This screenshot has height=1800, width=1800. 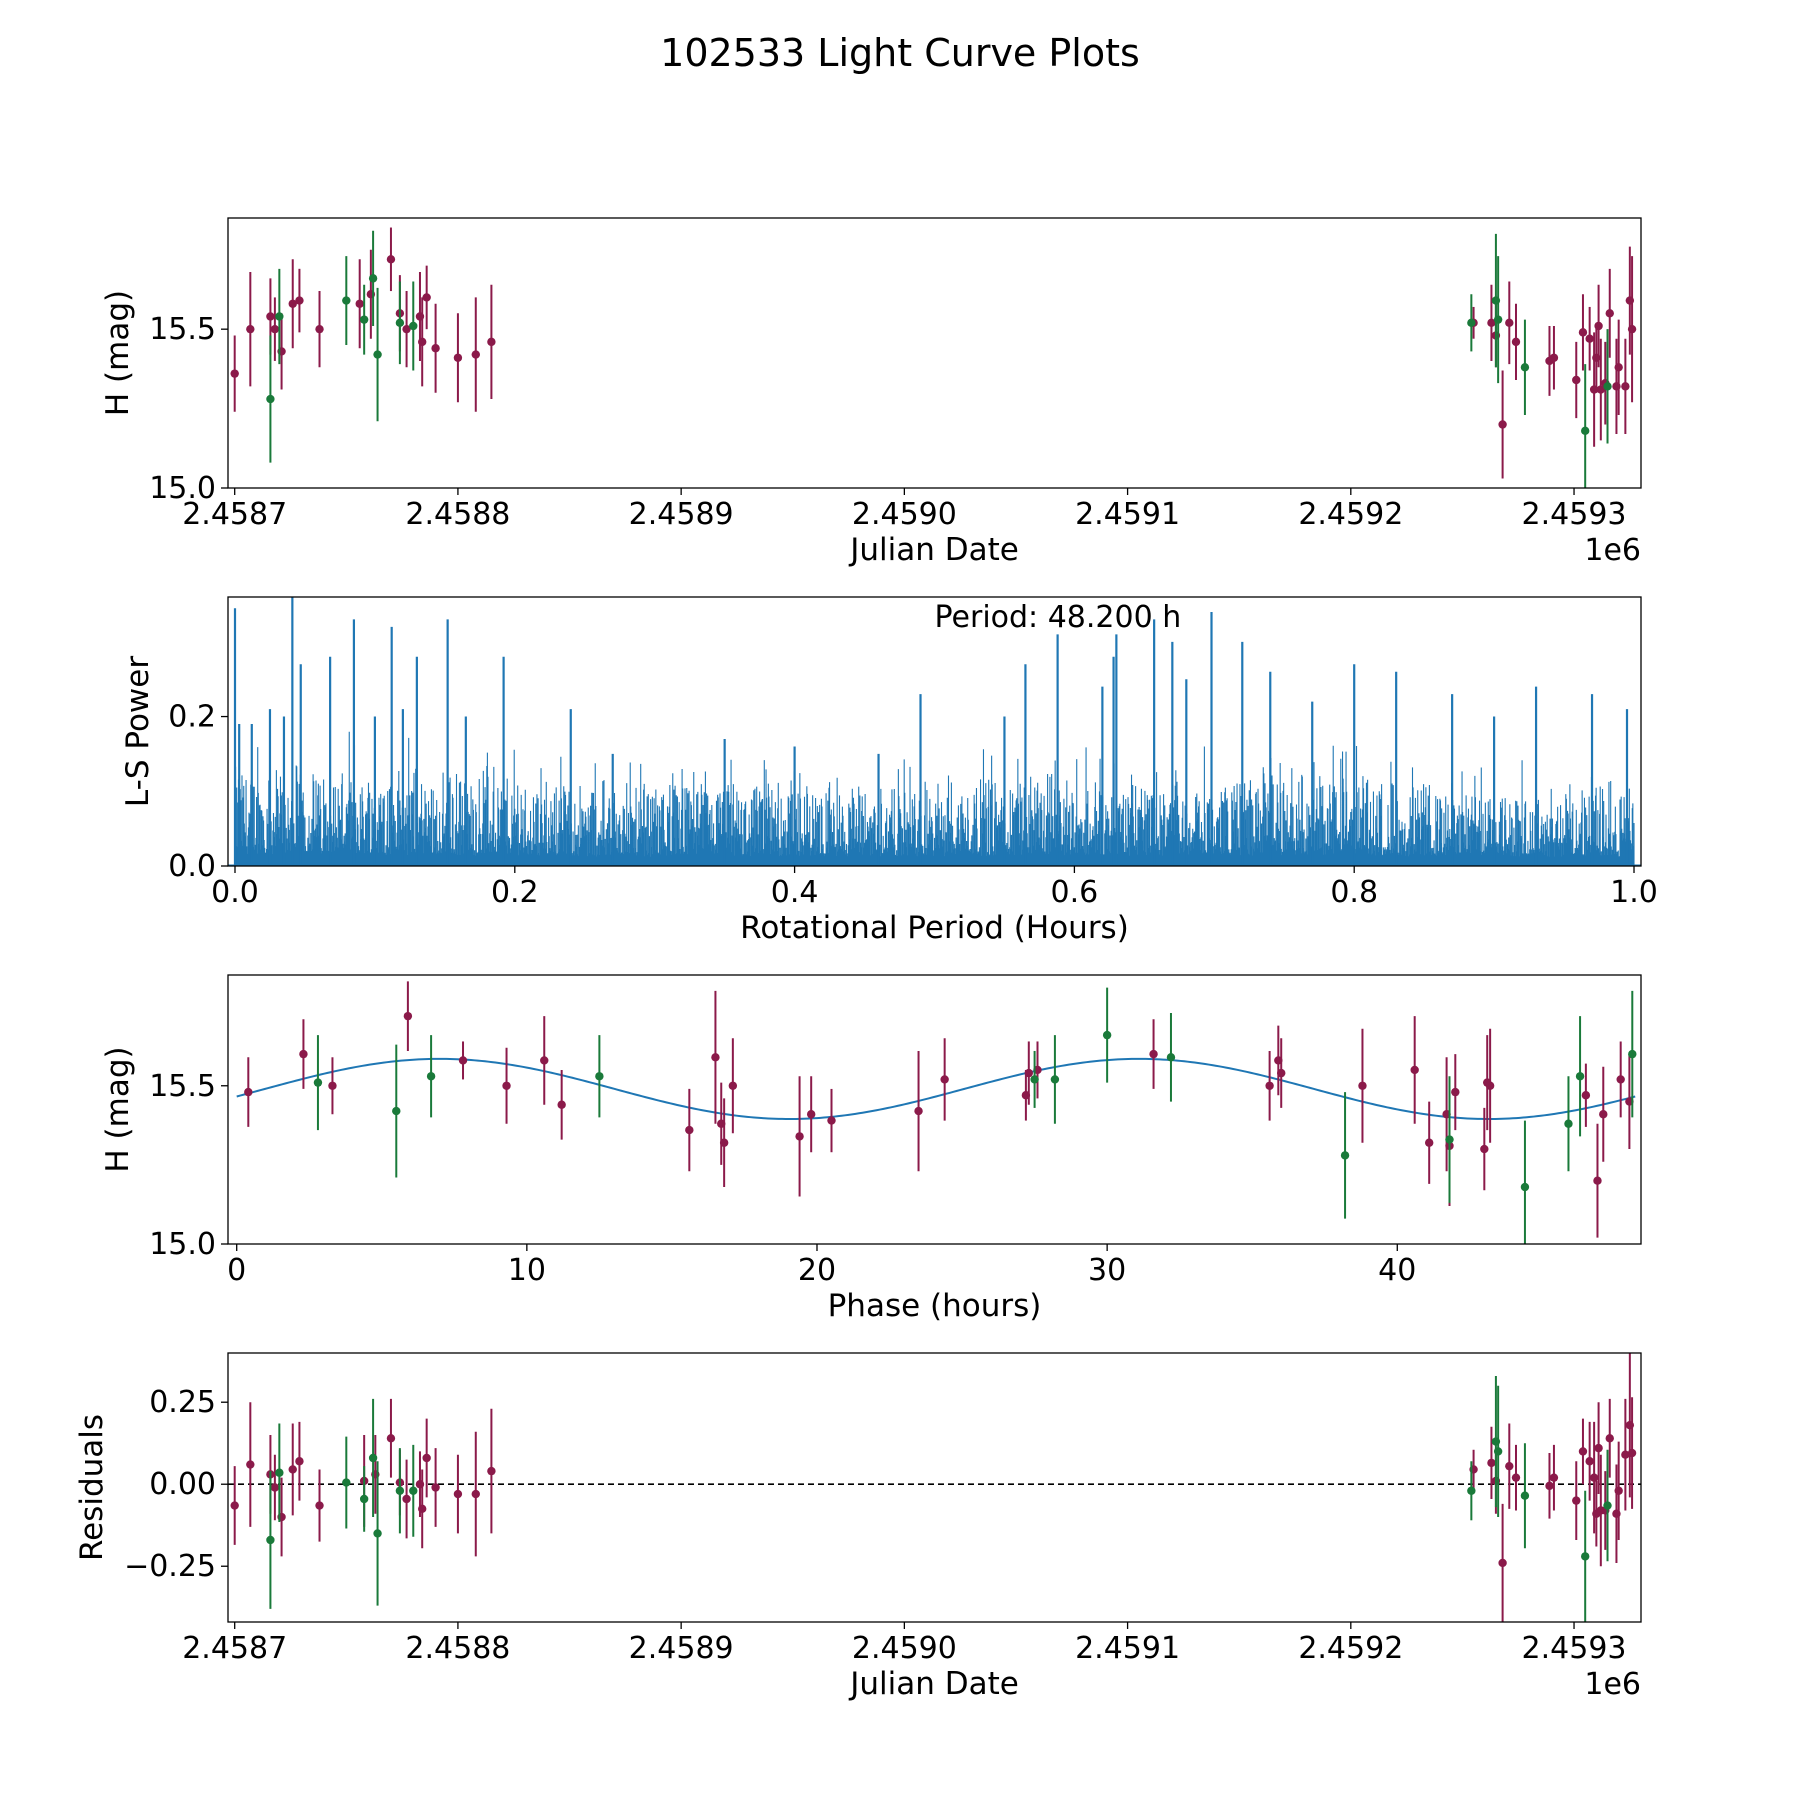 What do you see at coordinates (681, 1648) in the screenshot?
I see `x-tick-label: 2.4589` at bounding box center [681, 1648].